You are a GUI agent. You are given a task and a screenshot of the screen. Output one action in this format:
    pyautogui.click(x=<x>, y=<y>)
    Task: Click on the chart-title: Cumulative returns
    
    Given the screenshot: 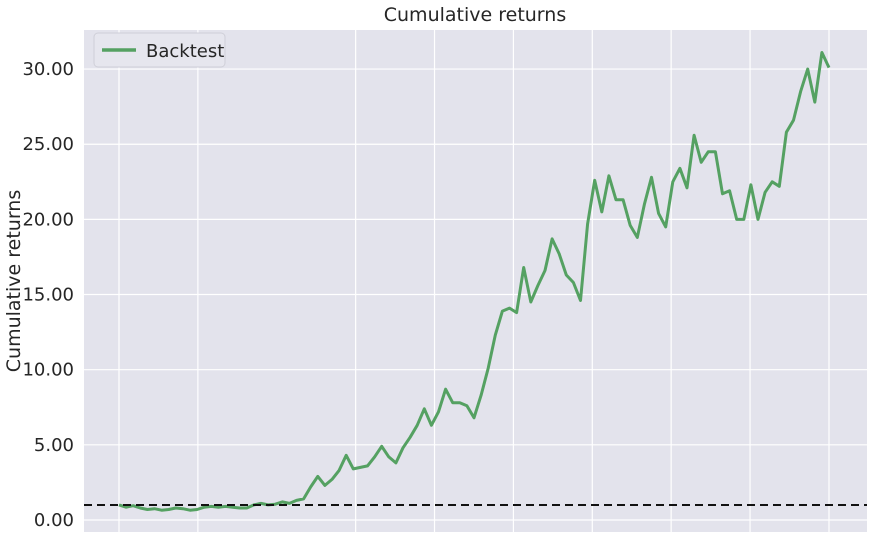 What is the action you would take?
    pyautogui.click(x=475, y=15)
    